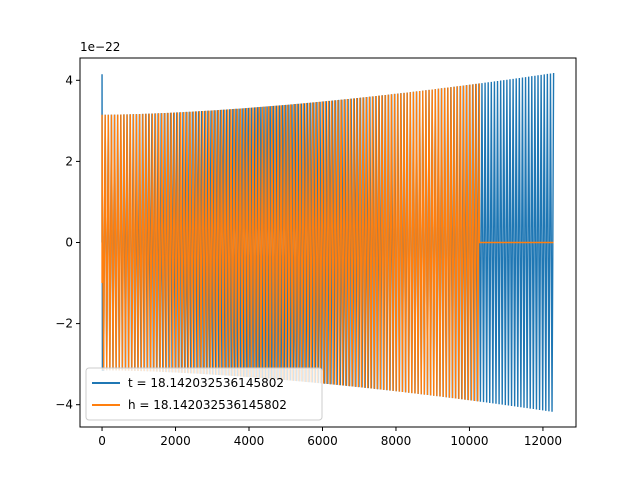 This screenshot has height=480, width=640. I want to click on x-tick-label: 6000, so click(322, 441).